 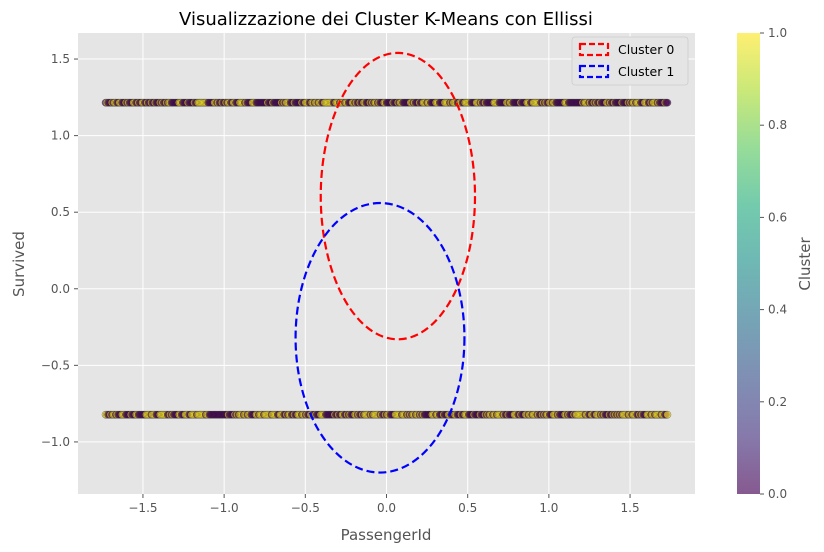 I want to click on colorbar-tick-label: 0.8, so click(x=777, y=125).